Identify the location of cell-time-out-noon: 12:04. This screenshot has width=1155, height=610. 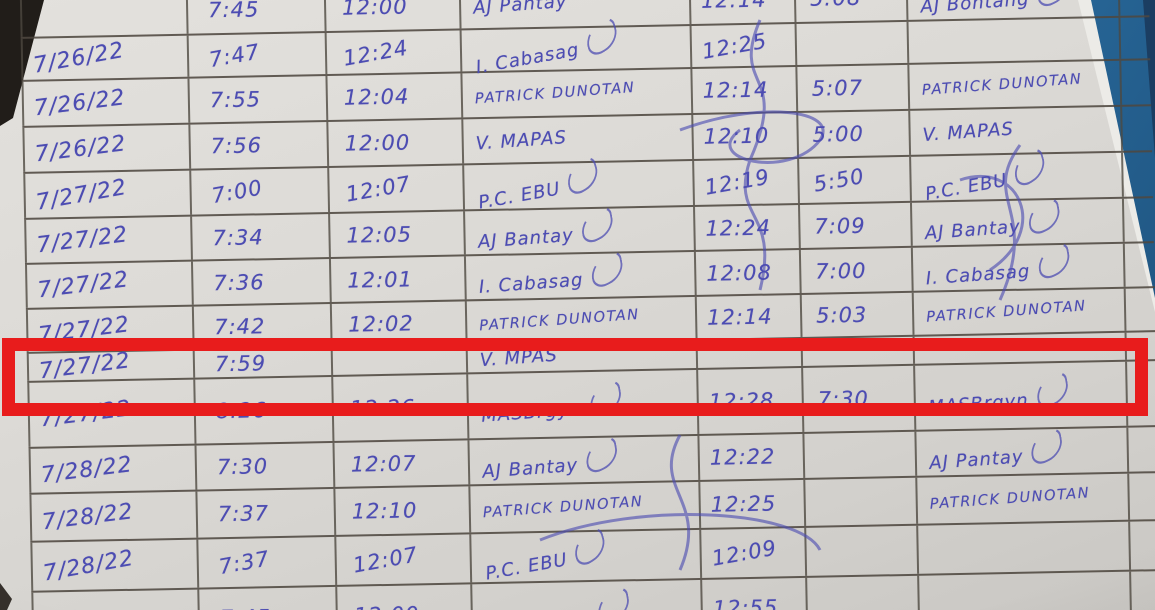
(395, 96).